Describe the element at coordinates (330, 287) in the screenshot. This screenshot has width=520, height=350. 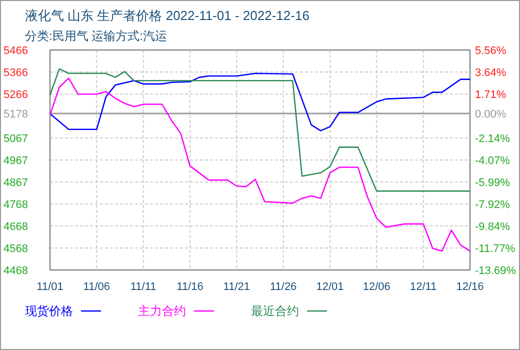
I see `x-tick-label: 12/01` at that location.